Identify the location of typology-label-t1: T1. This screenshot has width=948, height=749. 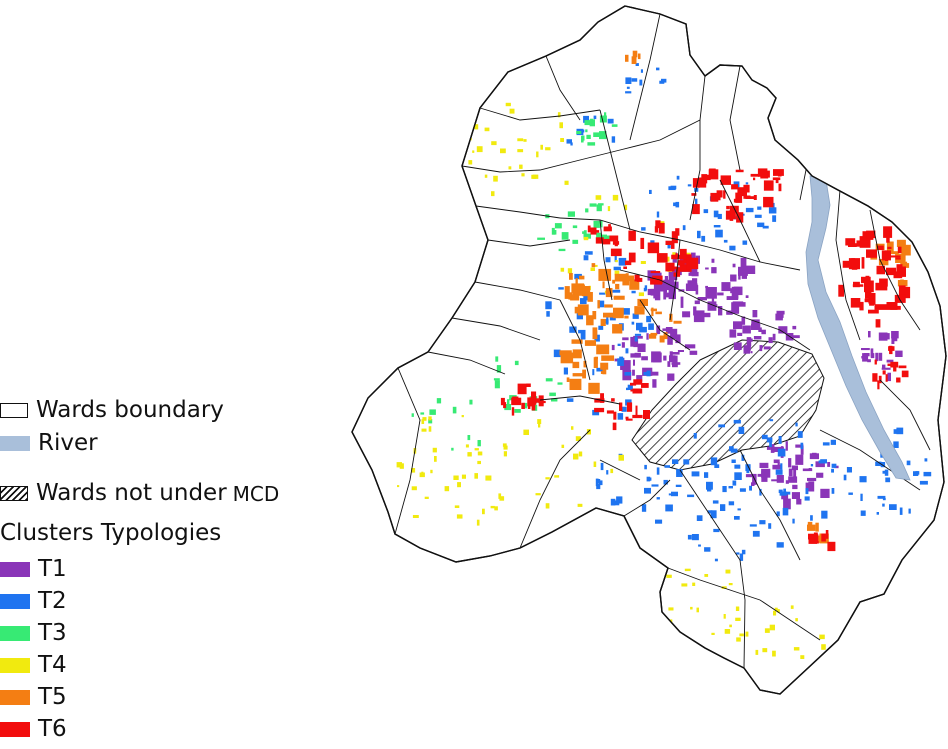
(52, 569).